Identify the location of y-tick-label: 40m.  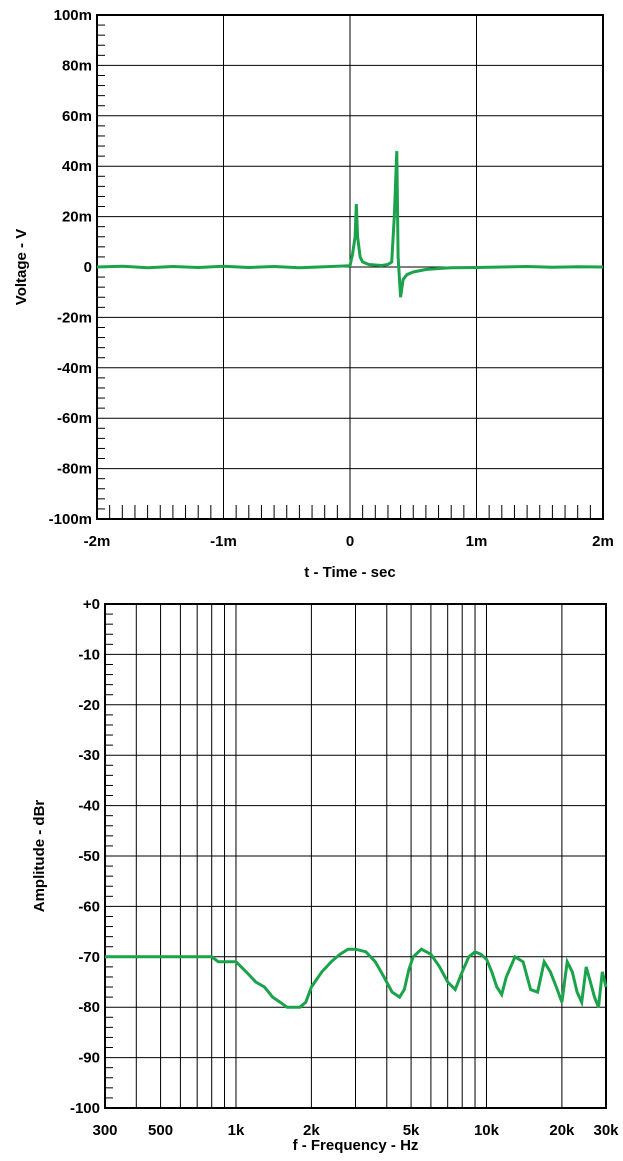
(77, 166).